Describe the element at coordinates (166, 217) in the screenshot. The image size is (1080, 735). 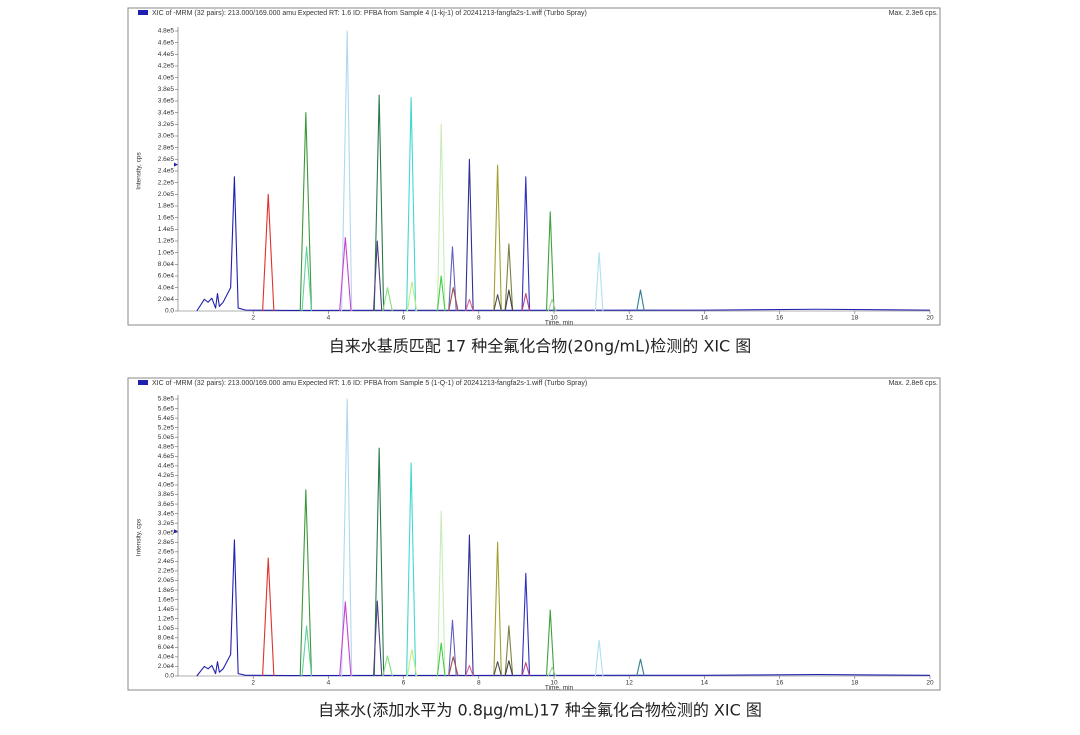
I see `y-tick-label: 1.6e5` at that location.